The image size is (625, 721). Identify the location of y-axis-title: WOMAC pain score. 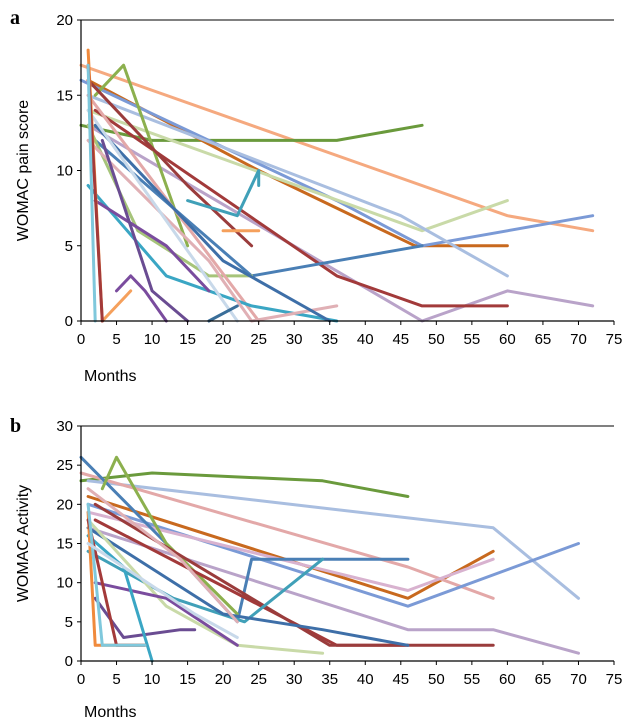
(23, 170).